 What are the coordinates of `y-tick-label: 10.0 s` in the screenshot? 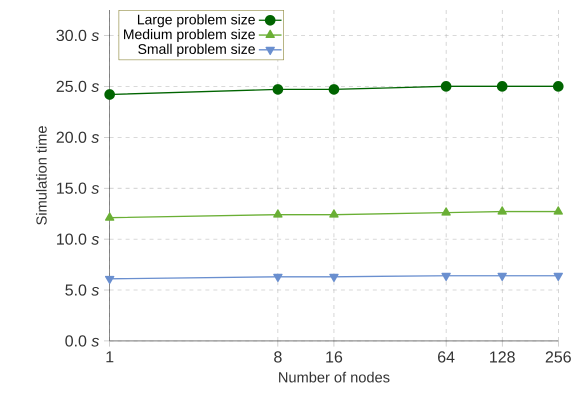 It's located at (78, 239).